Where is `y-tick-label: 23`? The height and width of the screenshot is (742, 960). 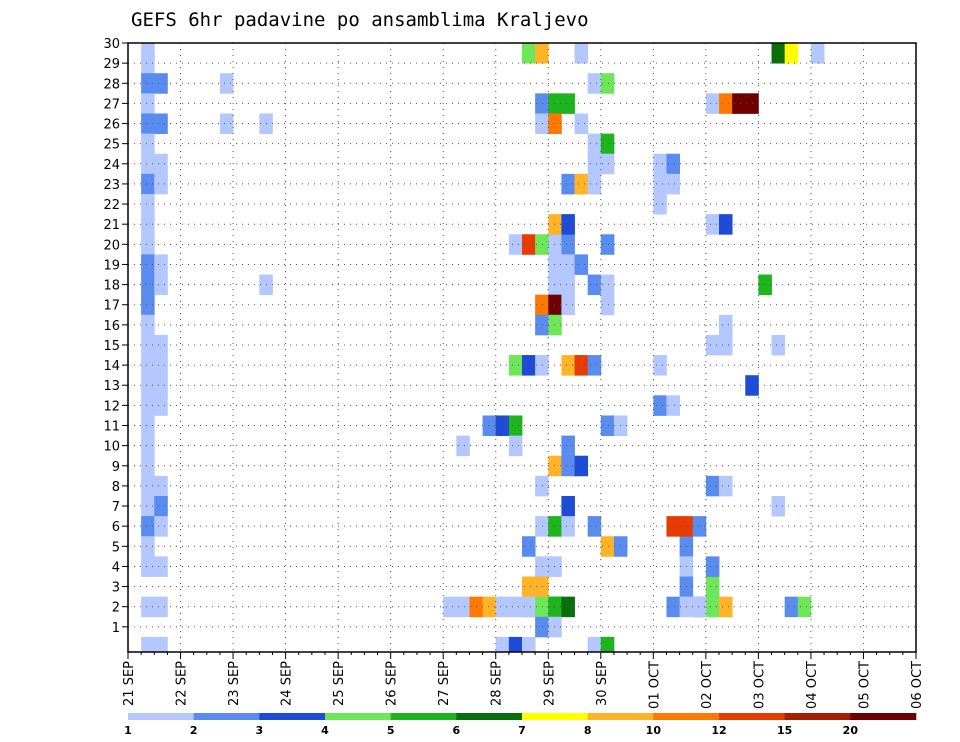 y-tick-label: 23 is located at coordinates (111, 185).